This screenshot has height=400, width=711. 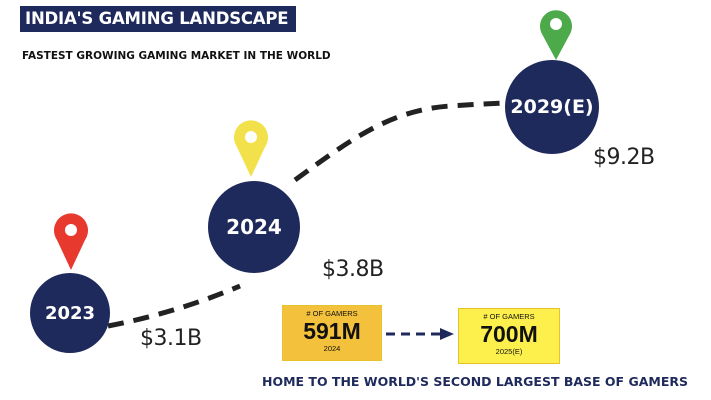 What do you see at coordinates (353, 269) in the screenshot?
I see `milestone-2024-value: $3.8B` at bounding box center [353, 269].